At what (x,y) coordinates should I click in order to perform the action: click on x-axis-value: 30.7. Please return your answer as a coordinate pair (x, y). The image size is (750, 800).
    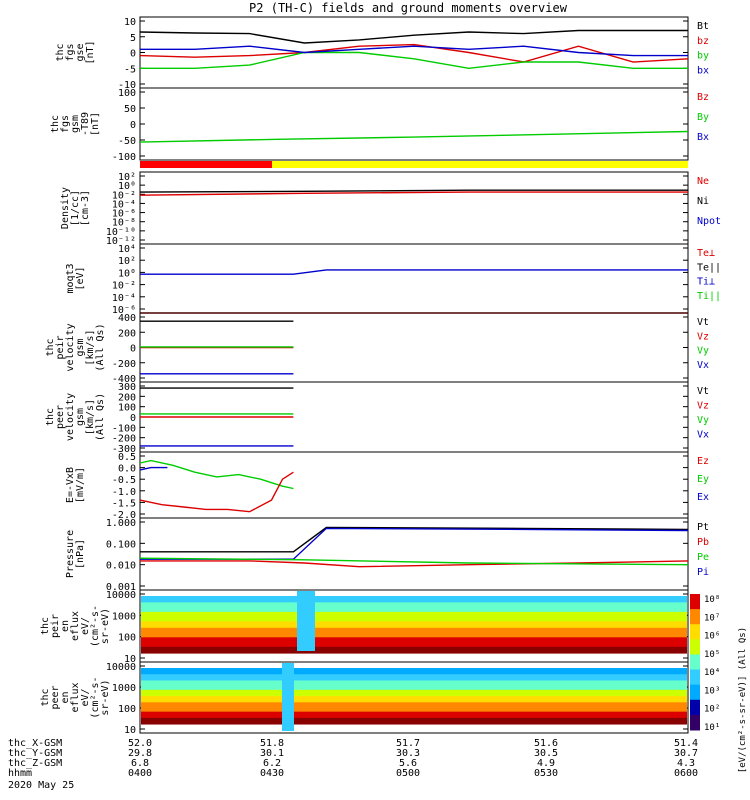
    Looking at the image, I should click on (686, 753).